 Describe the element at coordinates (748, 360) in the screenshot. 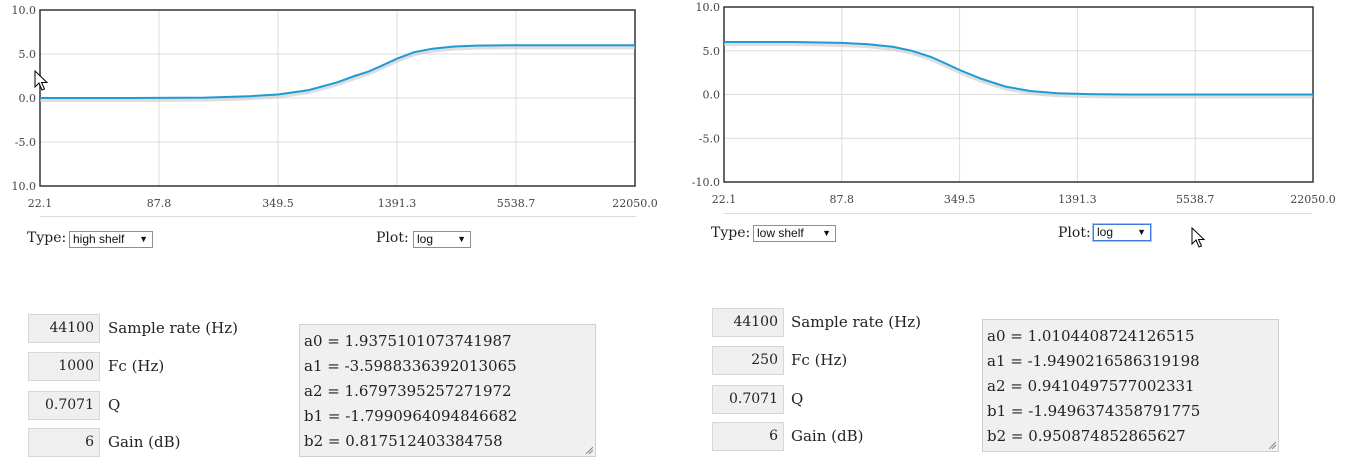

I see `fc-input: 250` at that location.